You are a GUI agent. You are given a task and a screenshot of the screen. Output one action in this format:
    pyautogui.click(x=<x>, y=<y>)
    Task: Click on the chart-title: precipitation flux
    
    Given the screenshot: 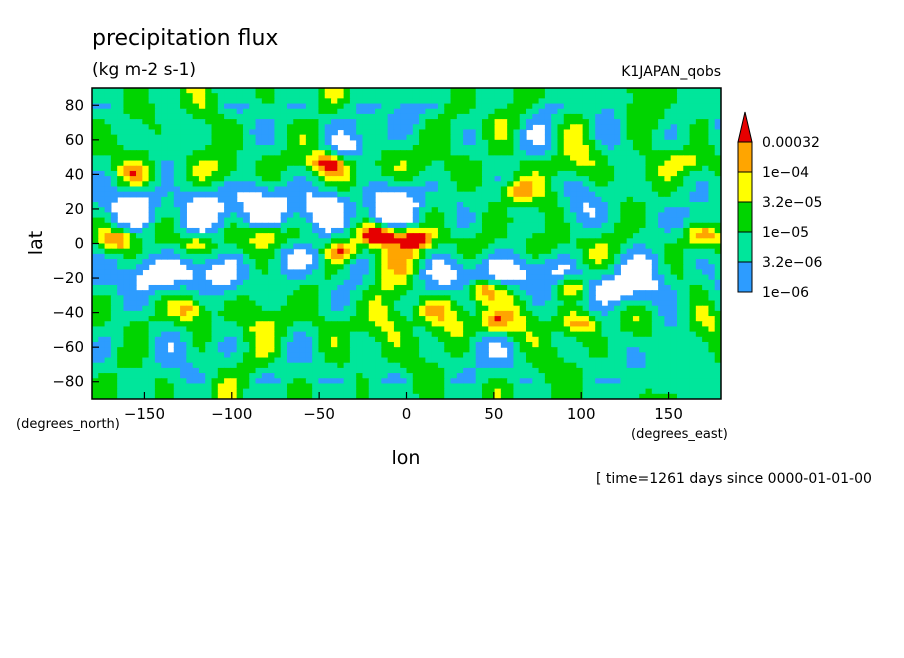 What is the action you would take?
    pyautogui.click(x=185, y=38)
    